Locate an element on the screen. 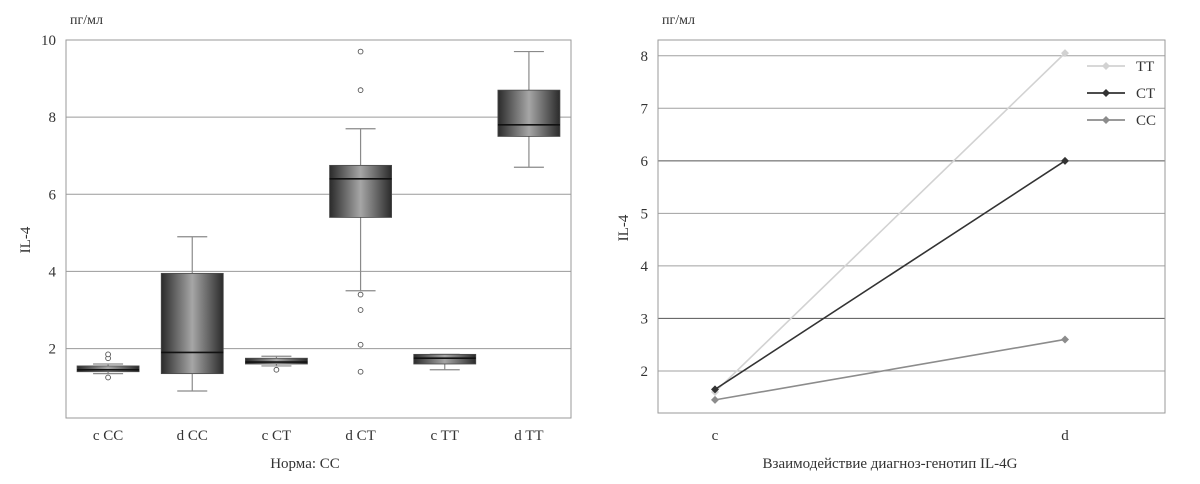  right-y-tick-label: 6 is located at coordinates (645, 162).